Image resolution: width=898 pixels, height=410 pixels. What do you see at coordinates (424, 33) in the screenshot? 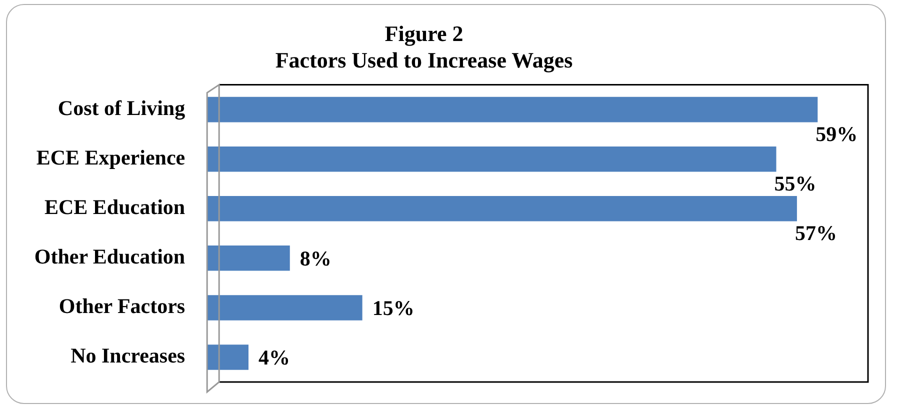
I see `chart-title: Figure 2` at bounding box center [424, 33].